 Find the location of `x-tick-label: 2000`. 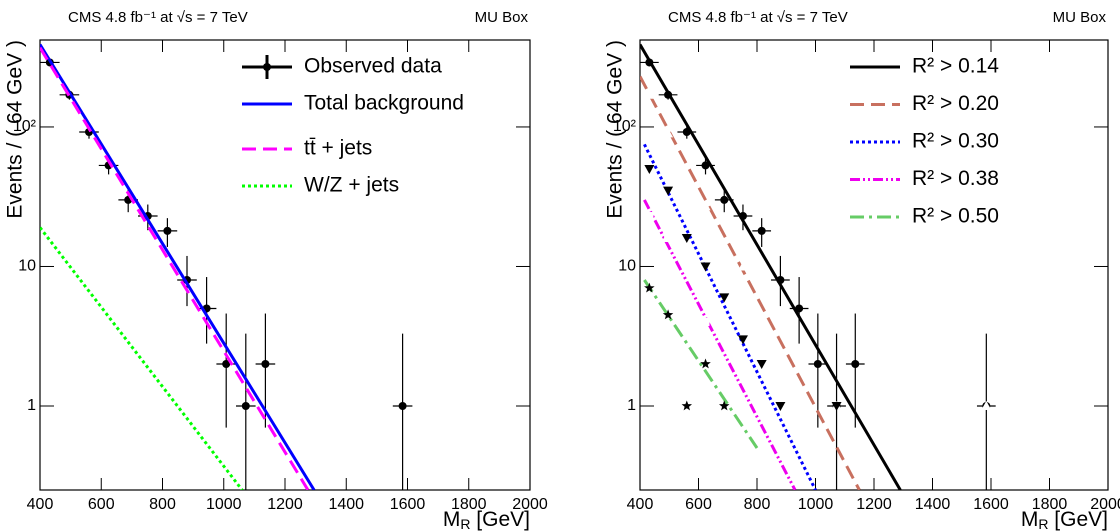

x-tick-label: 2000 is located at coordinates (530, 504).